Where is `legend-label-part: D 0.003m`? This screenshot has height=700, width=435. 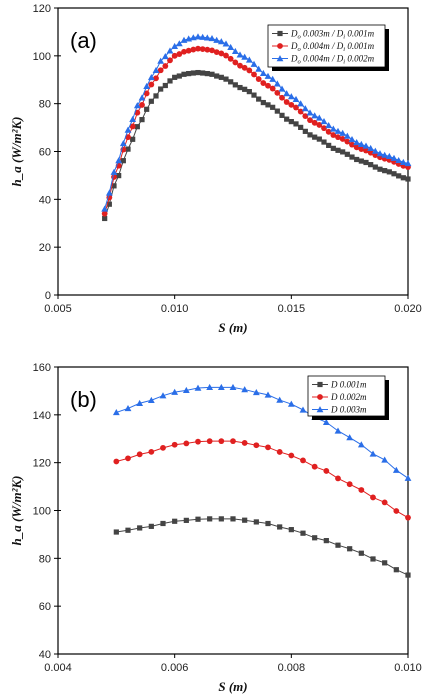
legend-label-part: D 0.003m is located at coordinates (348, 410).